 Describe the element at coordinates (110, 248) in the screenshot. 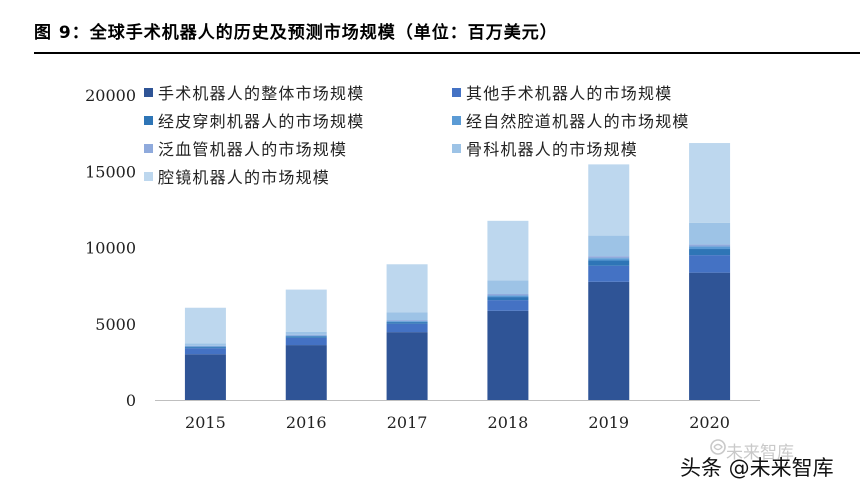

I see `y-tick-label: 10000` at that location.